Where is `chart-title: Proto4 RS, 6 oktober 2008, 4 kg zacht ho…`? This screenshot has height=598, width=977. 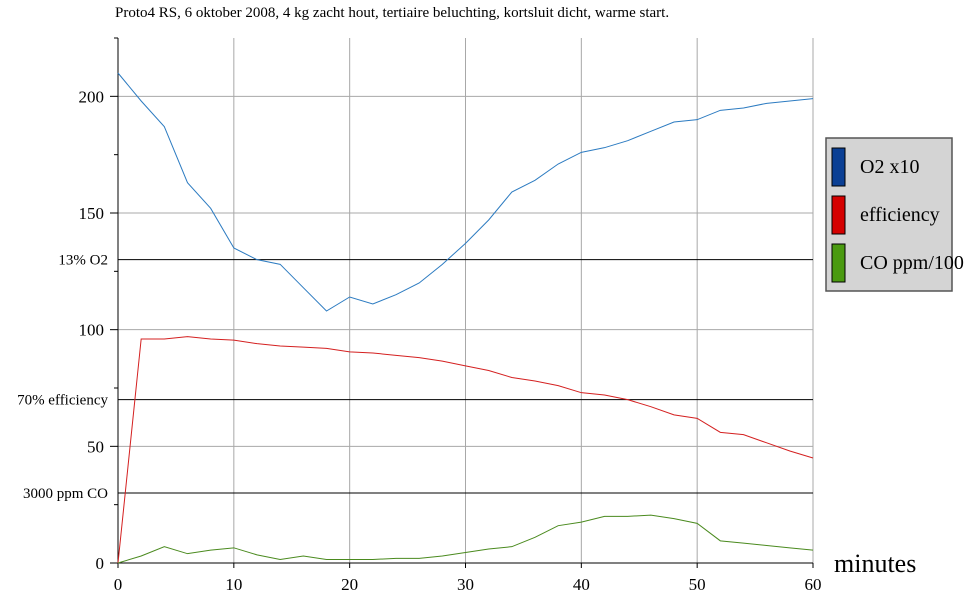
chart-title: Proto4 RS, 6 oktober 2008, 4 kg zacht ho… is located at coordinates (392, 13).